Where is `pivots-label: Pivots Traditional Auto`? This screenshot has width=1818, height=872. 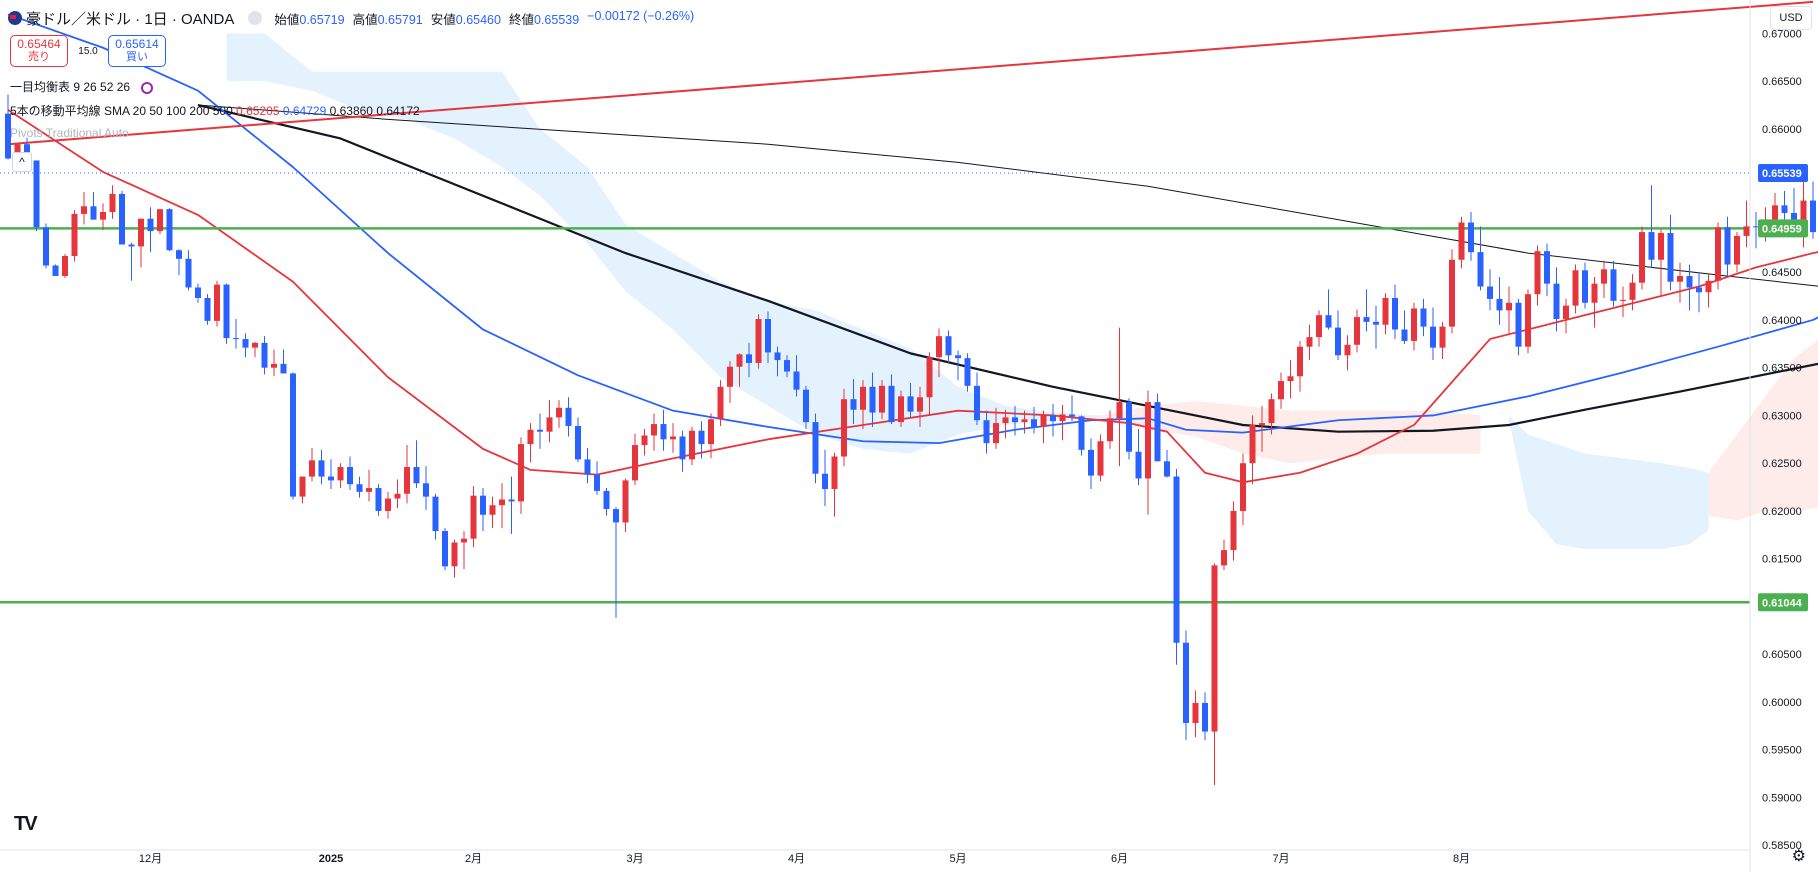 pivots-label: Pivots Traditional Auto is located at coordinates (69, 133).